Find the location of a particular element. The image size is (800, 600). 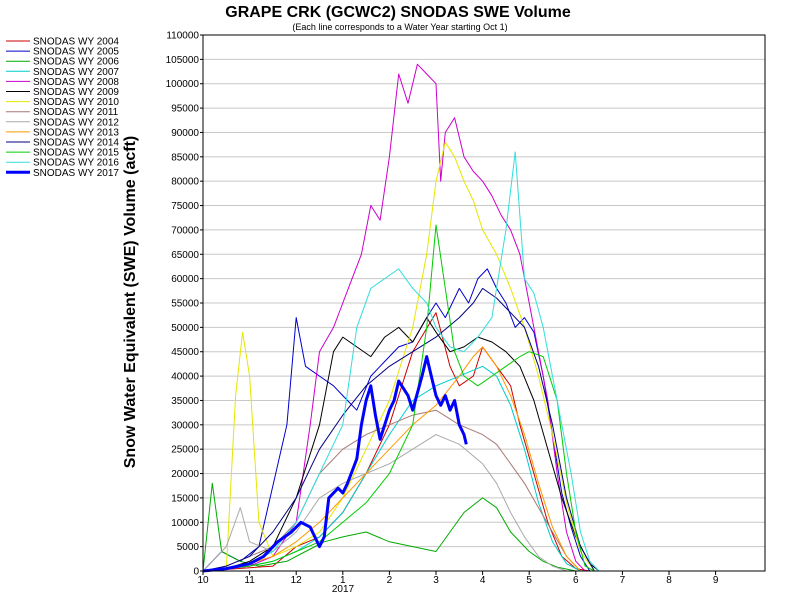

legend-label-4: SNODAS WY 2008 is located at coordinates (76, 82).